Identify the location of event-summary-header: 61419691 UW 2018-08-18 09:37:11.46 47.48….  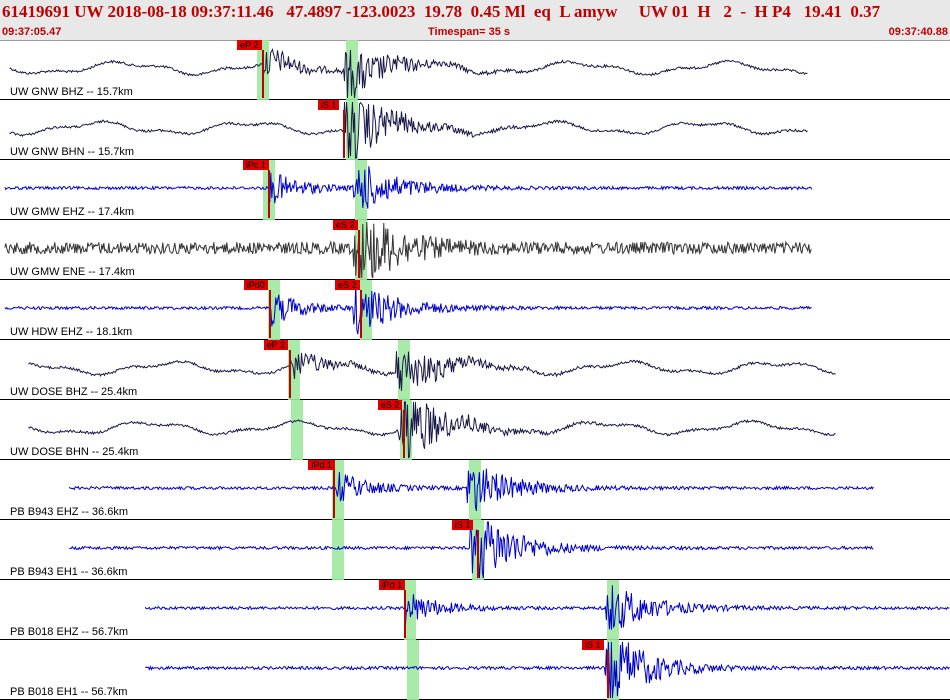
(475, 12).